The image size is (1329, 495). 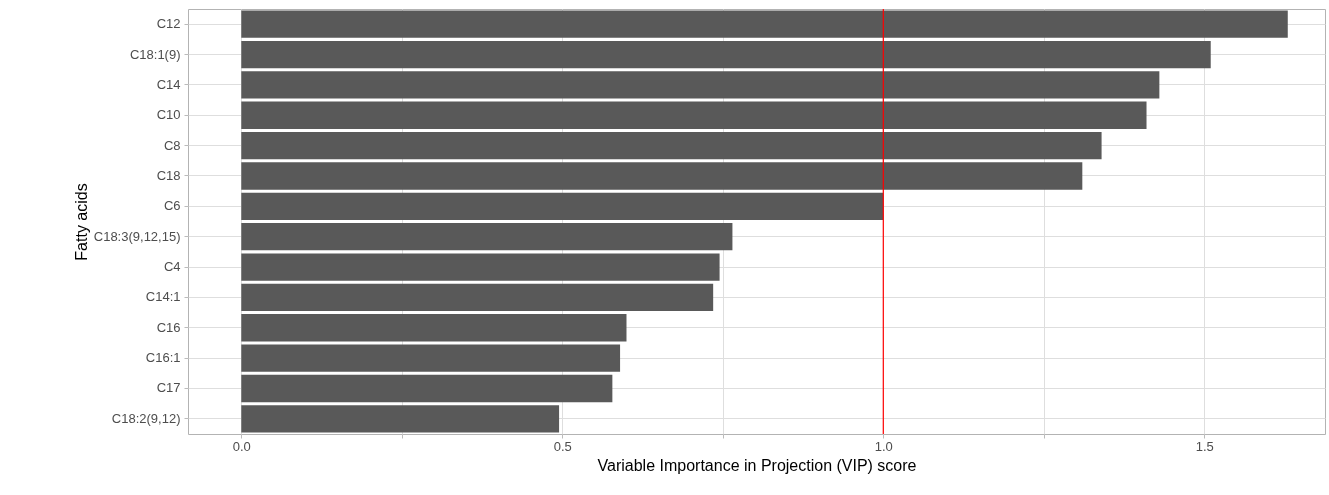 What do you see at coordinates (883, 446) in the screenshot?
I see `x-tick-label: 1.0` at bounding box center [883, 446].